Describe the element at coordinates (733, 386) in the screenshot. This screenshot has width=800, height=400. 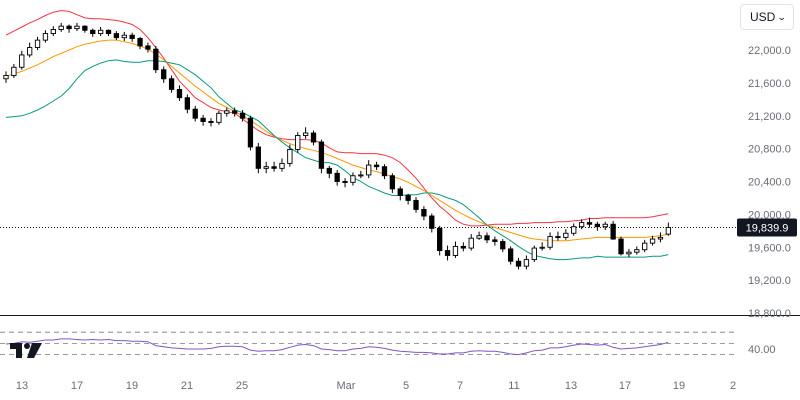
I see `x-axis-tick-label: 2` at that location.